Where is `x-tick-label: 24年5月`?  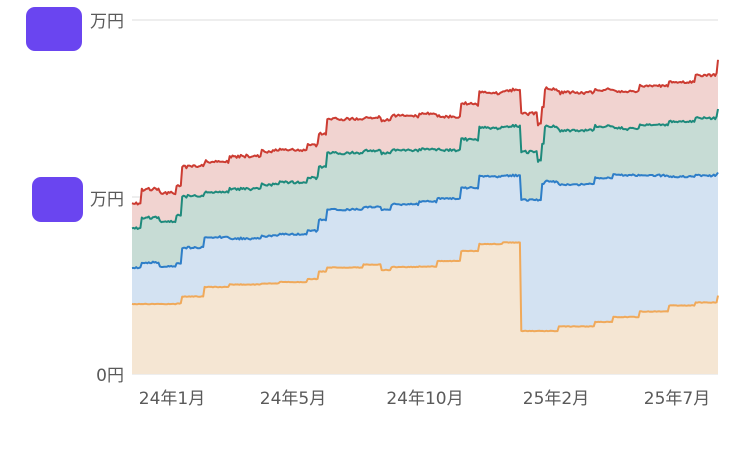 x-tick-label: 24年5月 is located at coordinates (293, 399).